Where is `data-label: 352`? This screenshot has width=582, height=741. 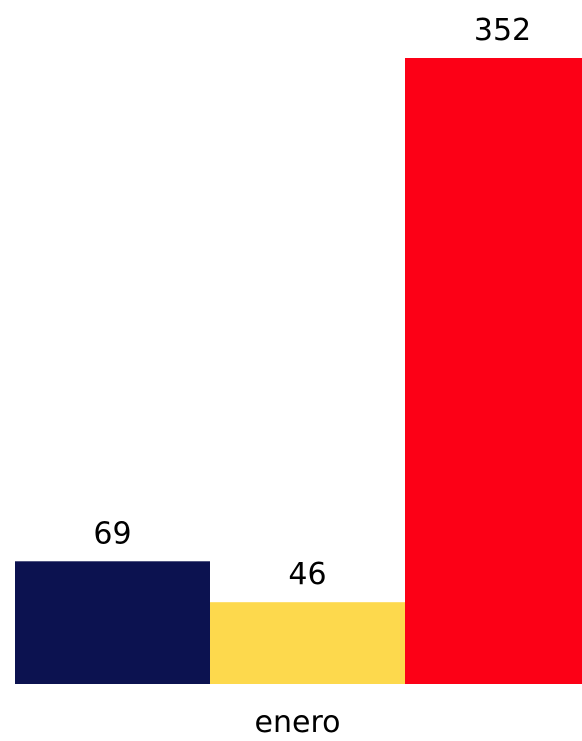 data-label: 352 is located at coordinates (502, 30).